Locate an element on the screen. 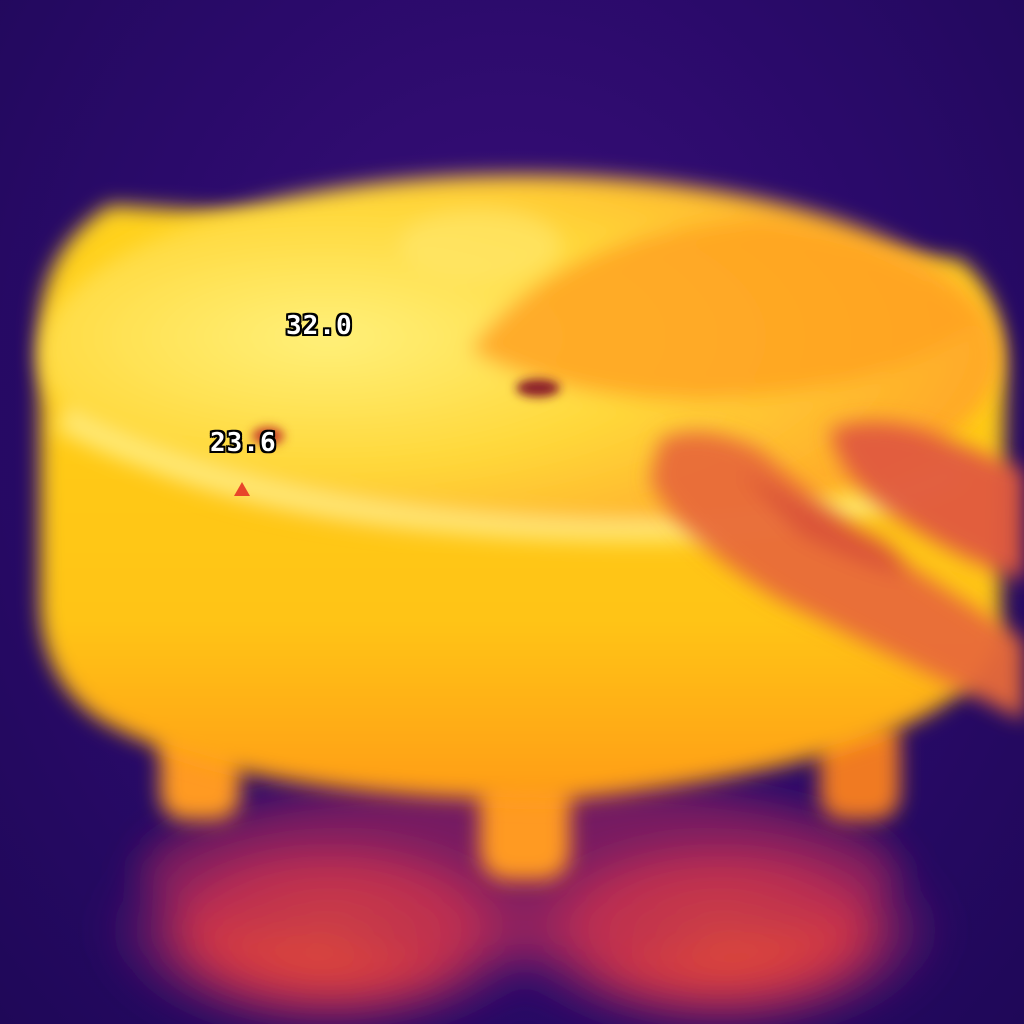 This screenshot has height=1024, width=1024. triangle-up-icon is located at coordinates (242, 489).